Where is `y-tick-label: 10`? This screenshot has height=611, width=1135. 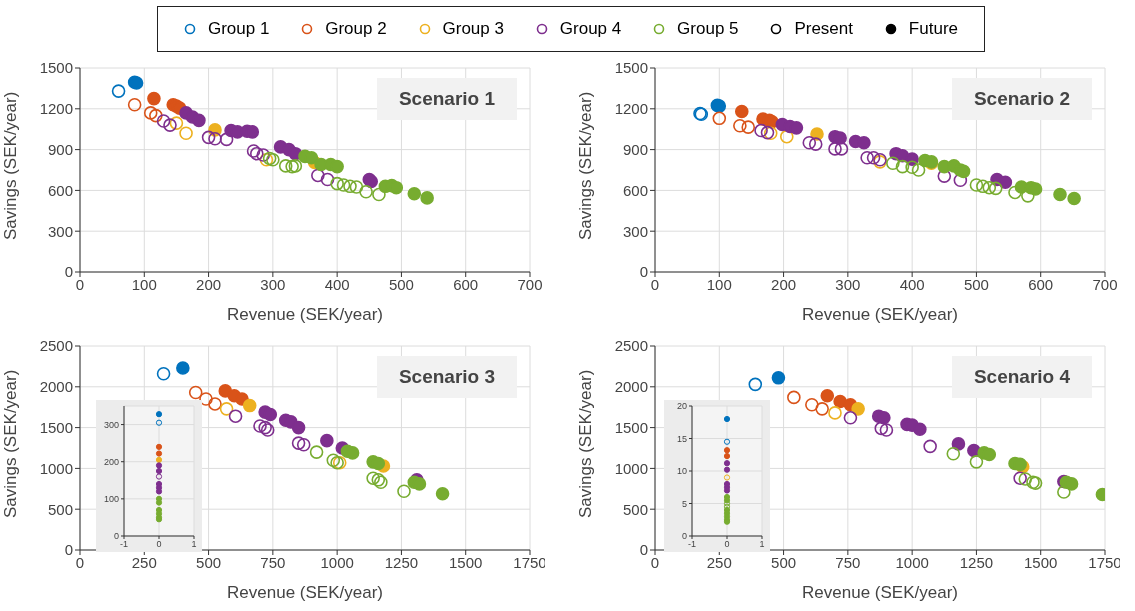 y-tick-label: 10 is located at coordinates (681, 471).